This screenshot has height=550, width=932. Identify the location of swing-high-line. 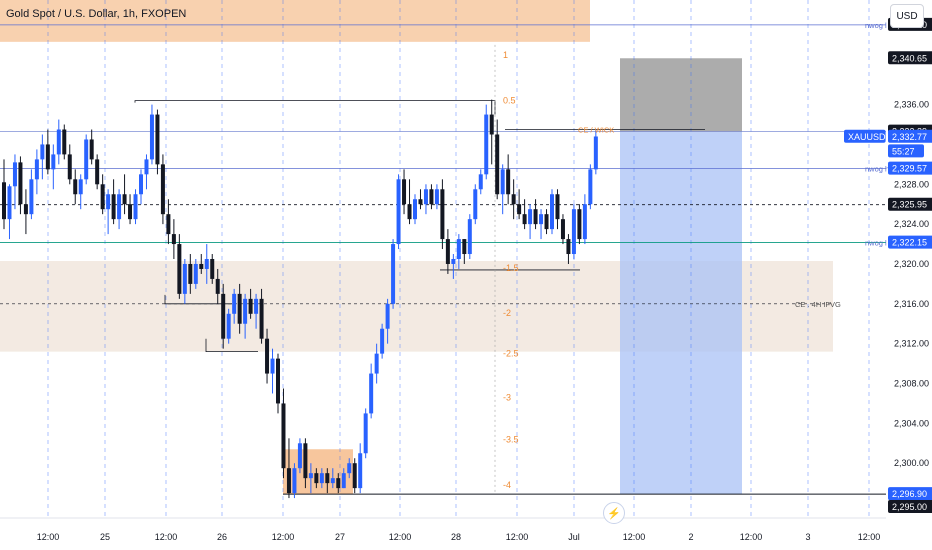
(315, 107).